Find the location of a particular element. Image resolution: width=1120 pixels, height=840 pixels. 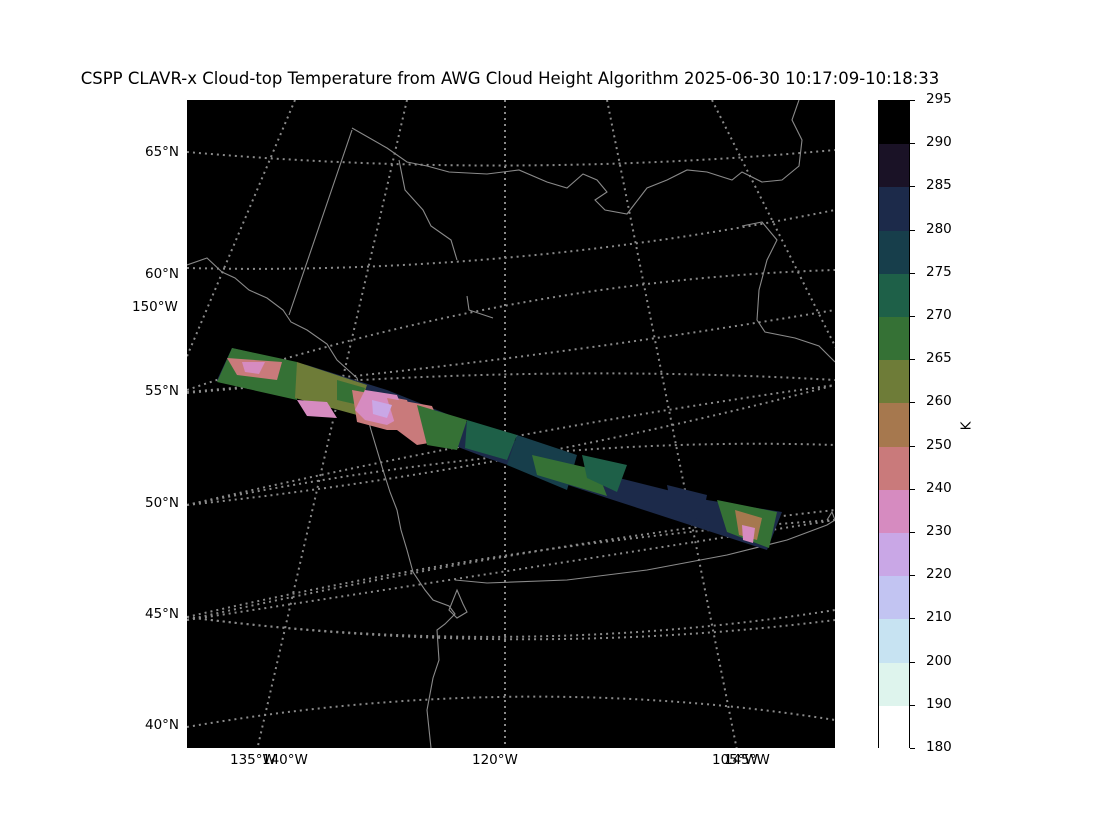

colorbar-tick-label: 190 is located at coordinates (939, 703).